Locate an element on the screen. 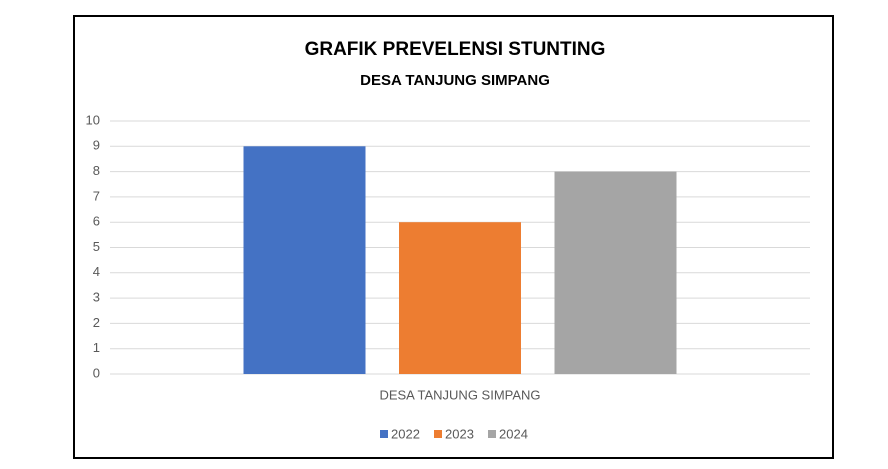 The width and height of the screenshot is (888, 469). x-tick-label: DESA TANJUNG SIMPANG is located at coordinates (459, 394).